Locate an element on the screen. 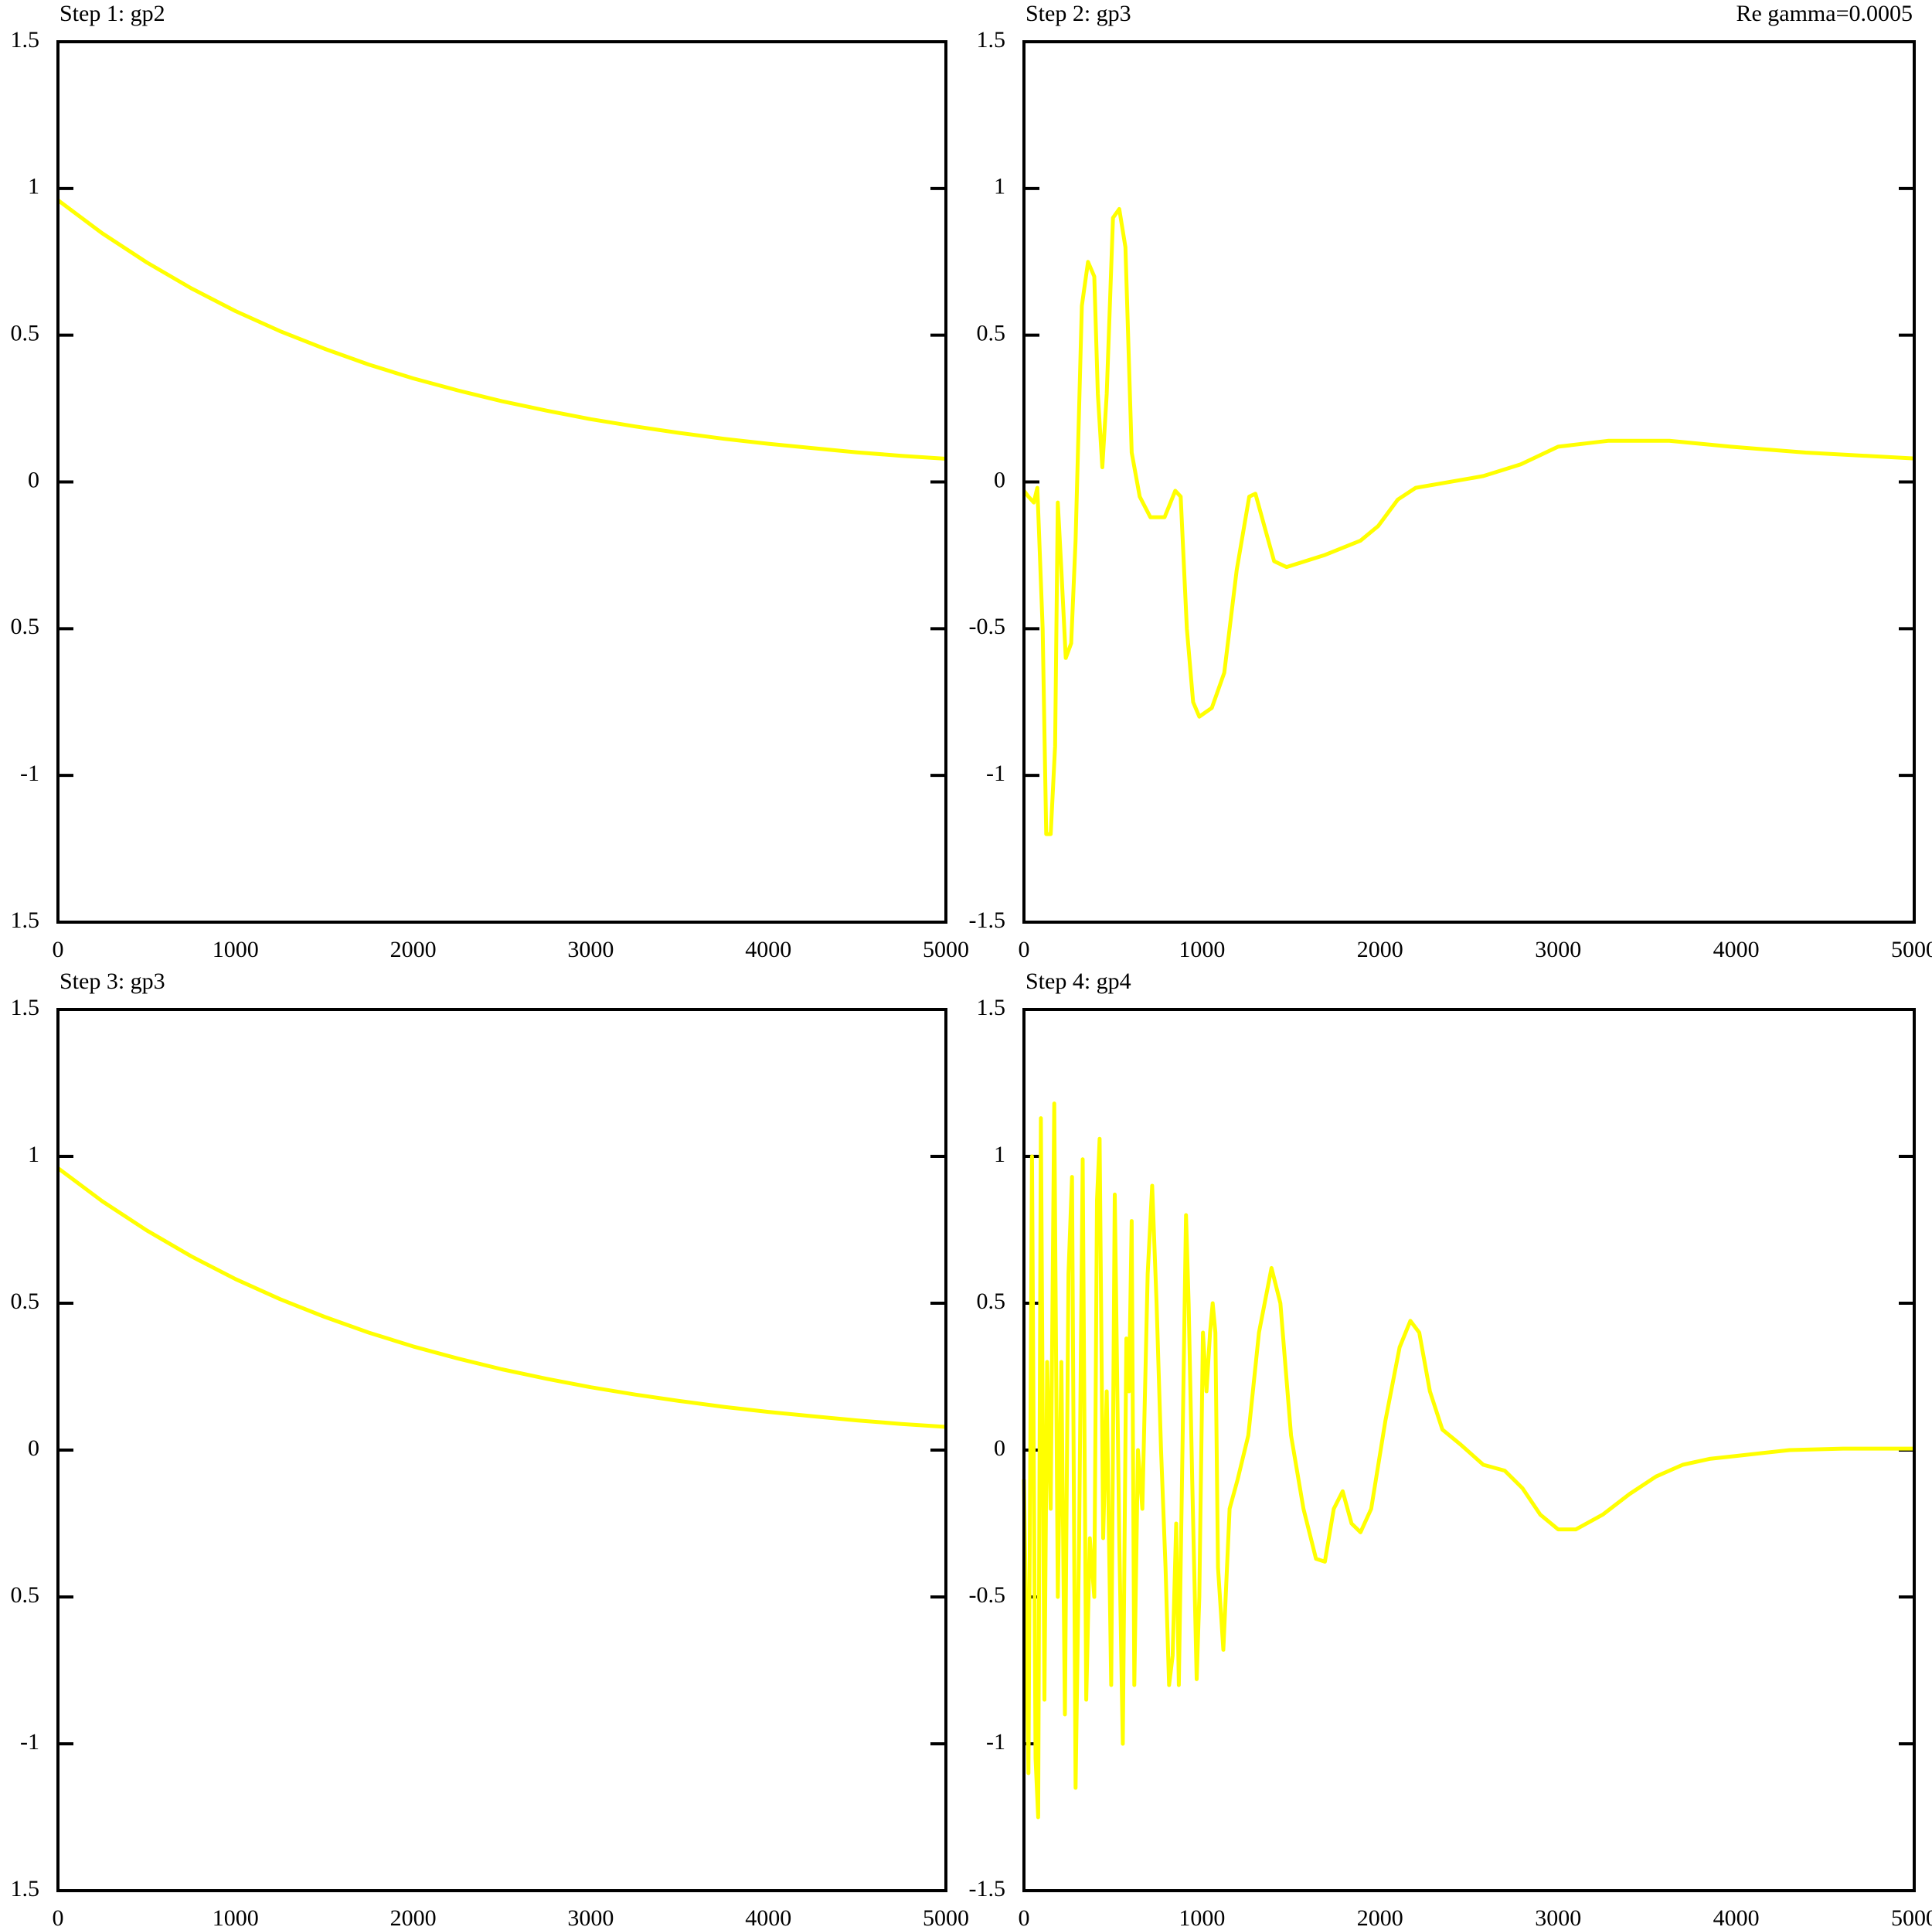 The image size is (1932, 1927). panel-title: Step 4: gp4 is located at coordinates (1078, 982).